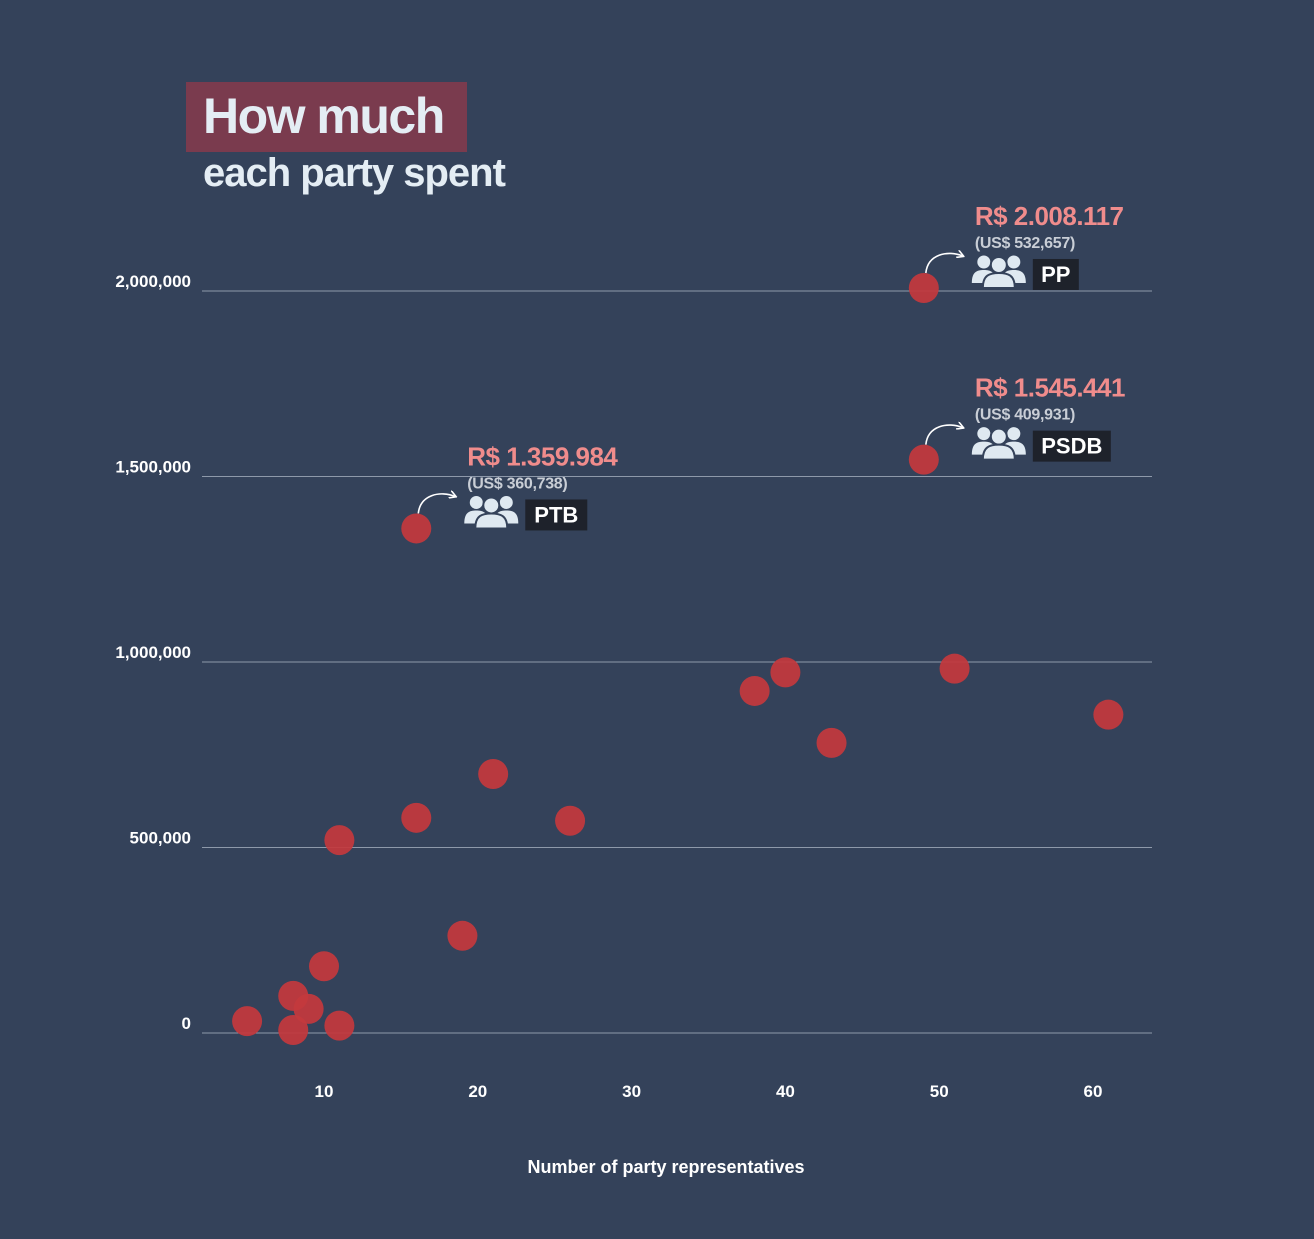 This screenshot has height=1239, width=1314. I want to click on x-axis-title: Number of party representatives, so click(665, 1167).